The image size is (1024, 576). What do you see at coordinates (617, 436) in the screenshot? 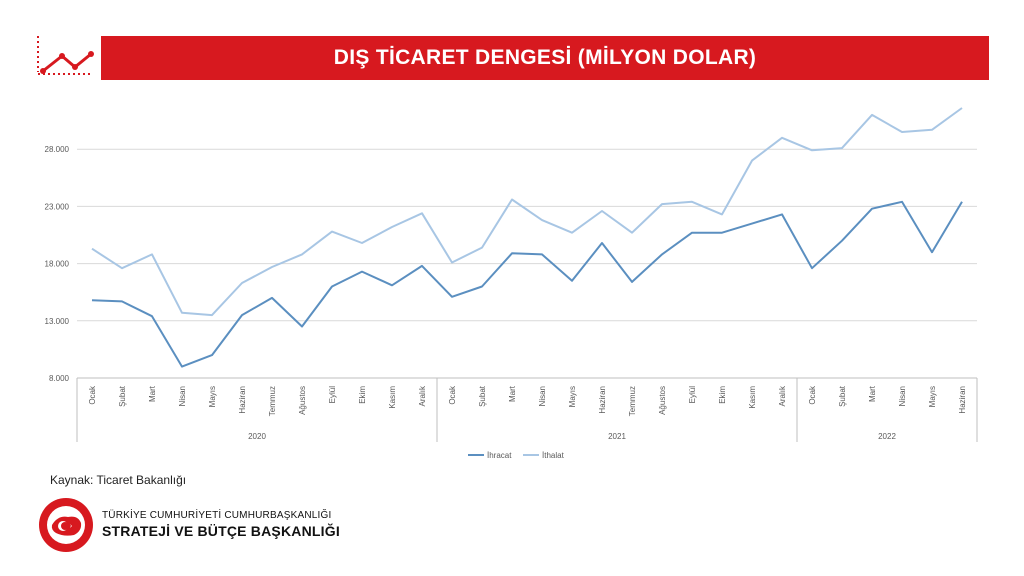
I see `group-label: 2021` at bounding box center [617, 436].